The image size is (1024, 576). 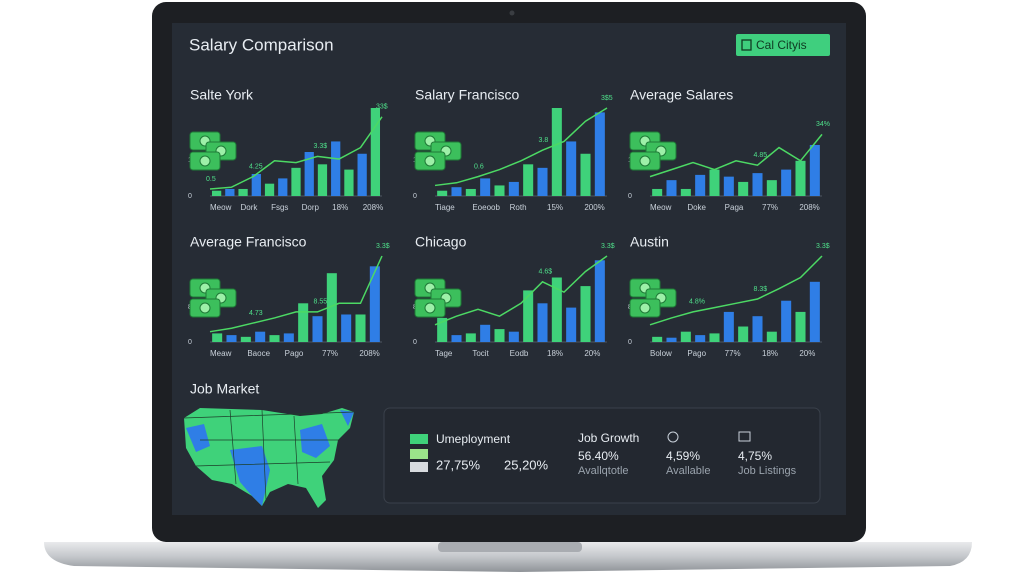 I want to click on category-label: Fsgs, so click(x=279, y=207).